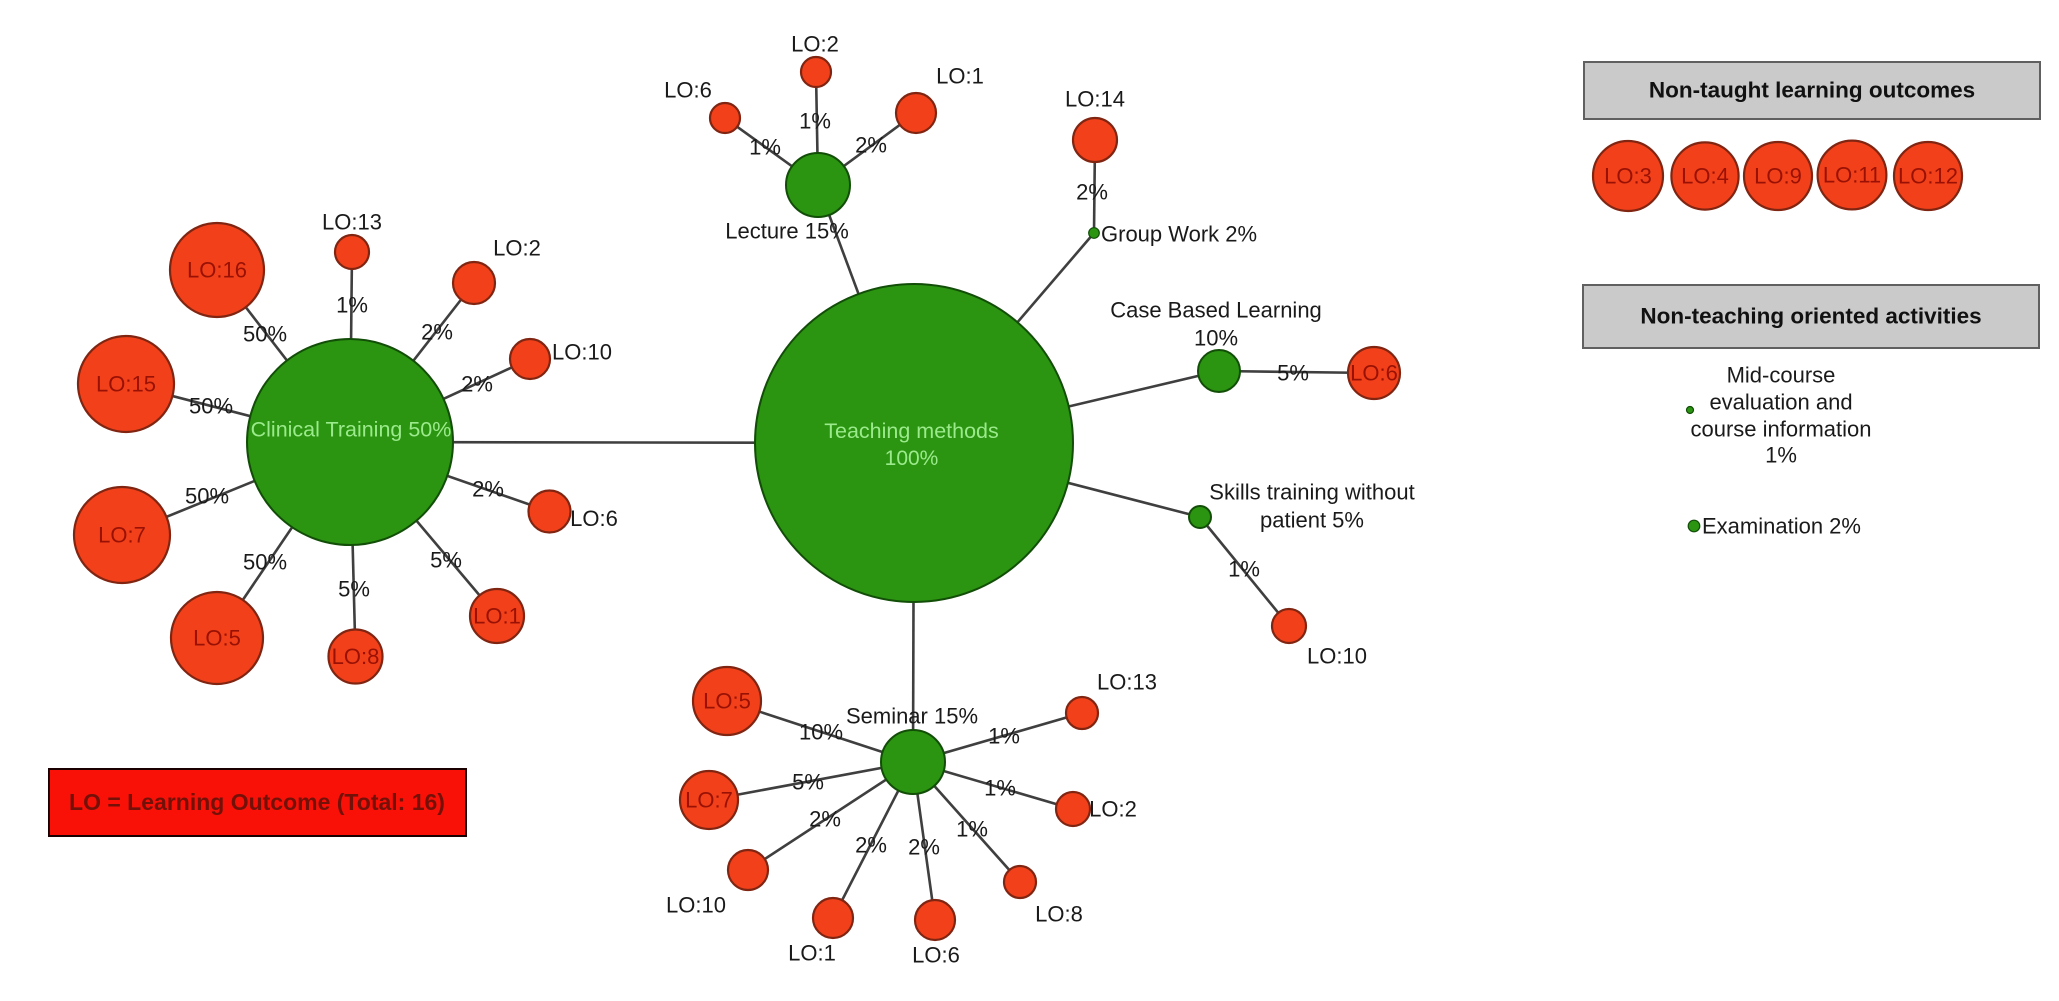 The height and width of the screenshot is (1001, 2059). What do you see at coordinates (1852, 175) in the screenshot?
I see `svg-text: LO:11` at bounding box center [1852, 175].